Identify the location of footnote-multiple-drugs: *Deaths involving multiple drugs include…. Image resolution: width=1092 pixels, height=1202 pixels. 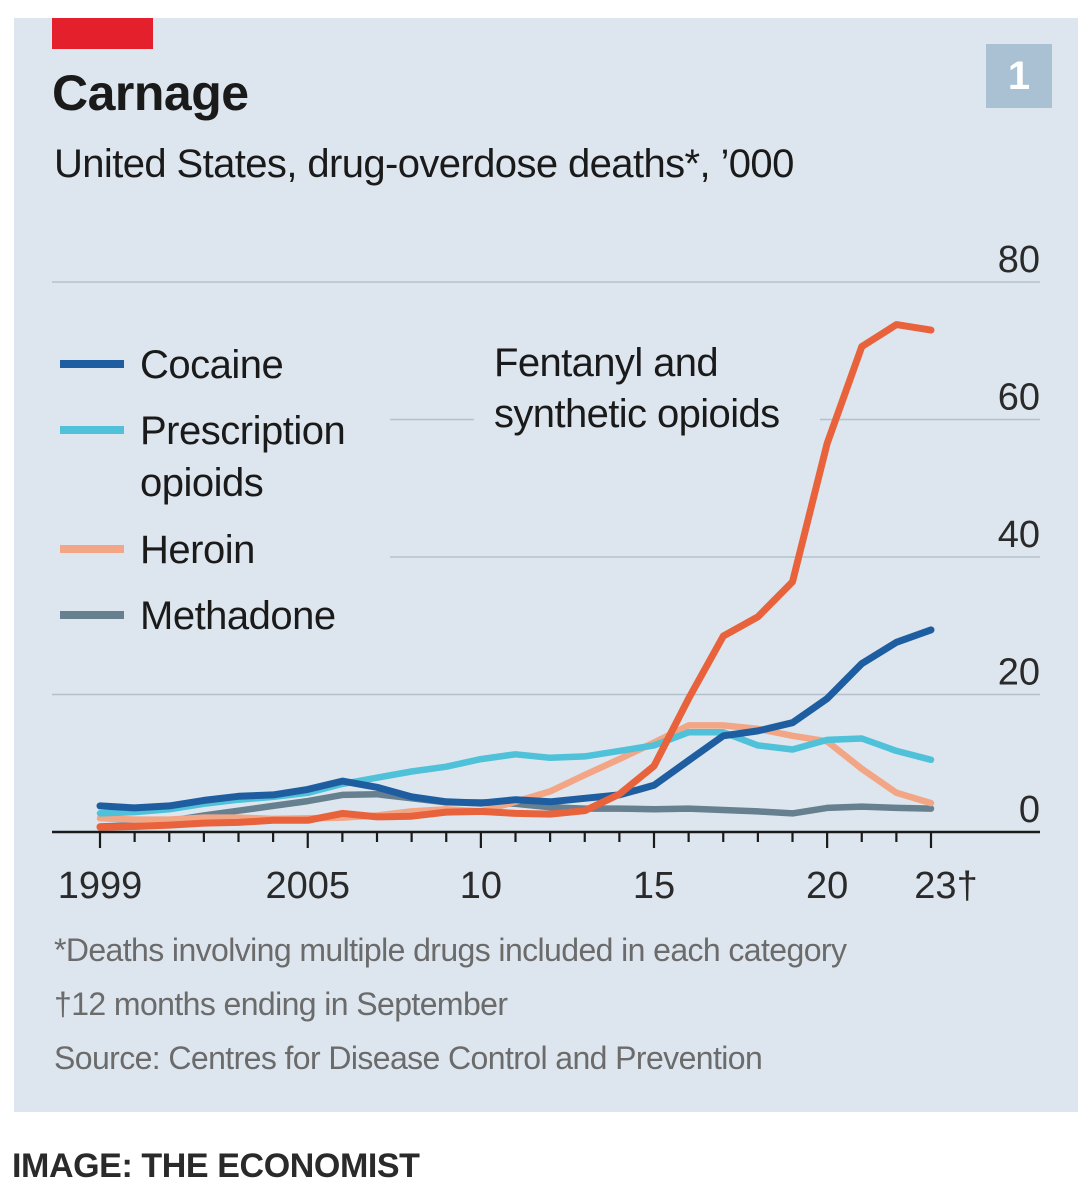
(450, 950).